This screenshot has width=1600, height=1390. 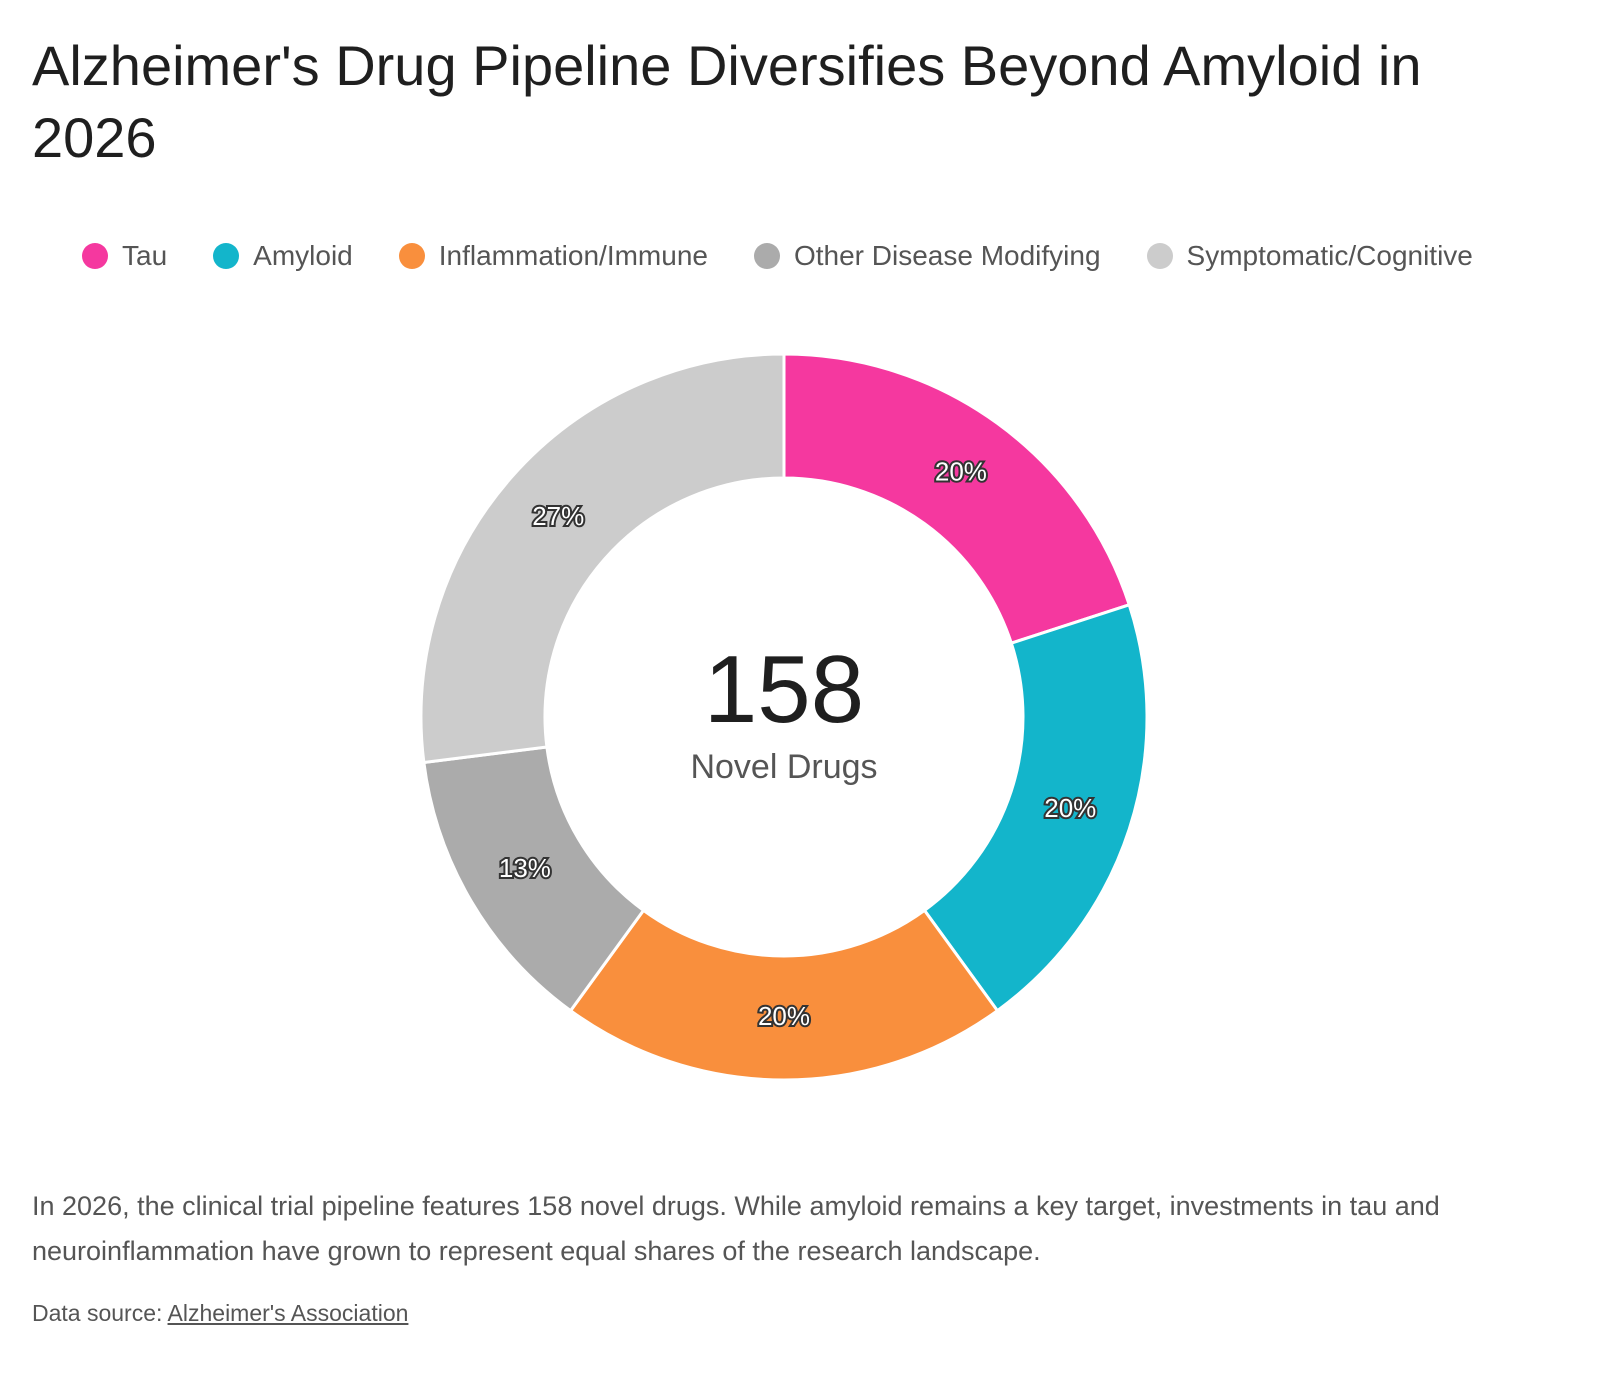 I want to click on data-source: Data source: Alzheimer's Association, so click(x=220, y=1313).